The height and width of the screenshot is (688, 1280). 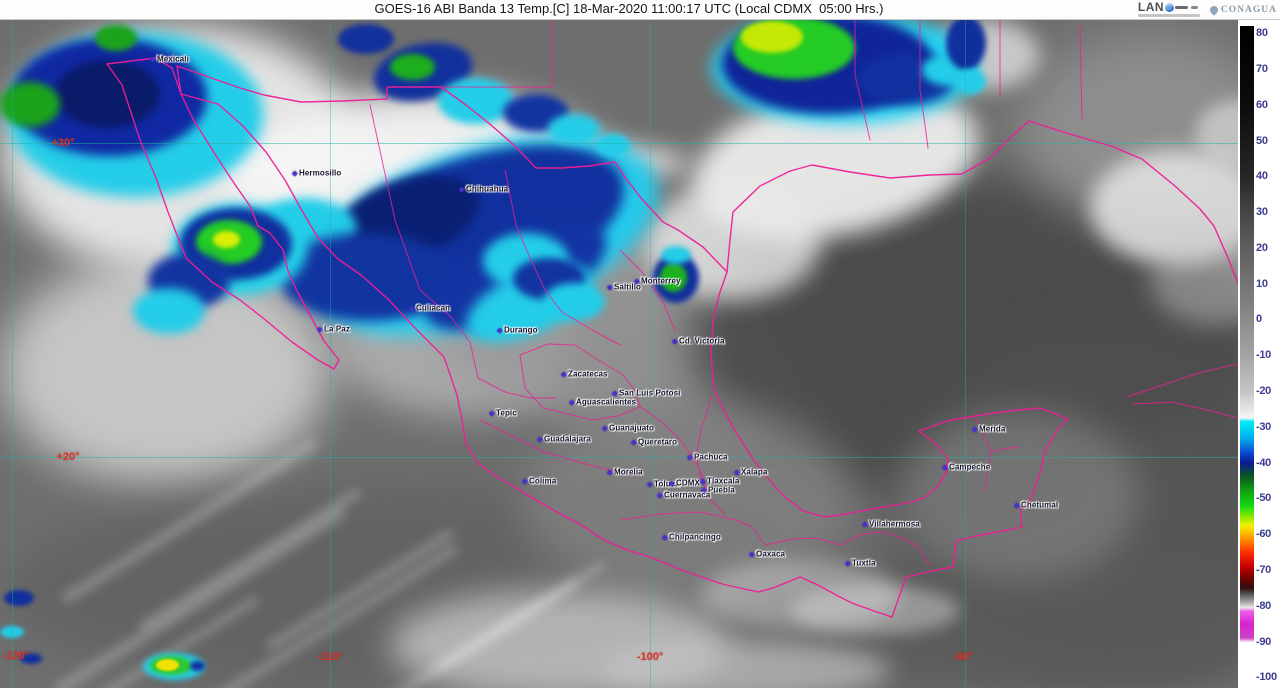 I want to click on globe-icon, so click(x=1170, y=7).